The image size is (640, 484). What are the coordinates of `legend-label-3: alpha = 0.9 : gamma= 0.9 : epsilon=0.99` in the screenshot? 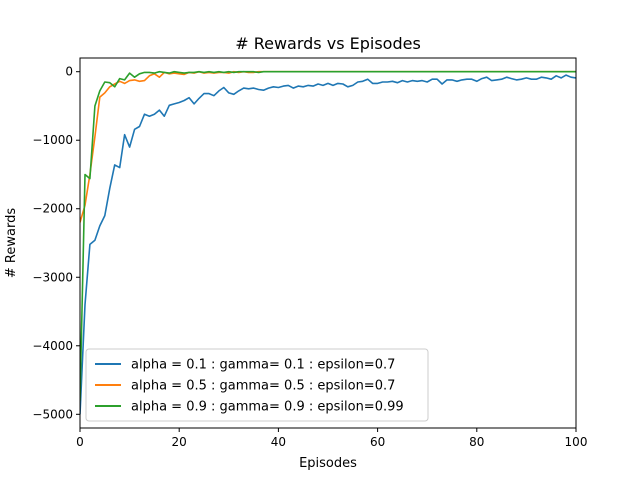 It's located at (267, 407).